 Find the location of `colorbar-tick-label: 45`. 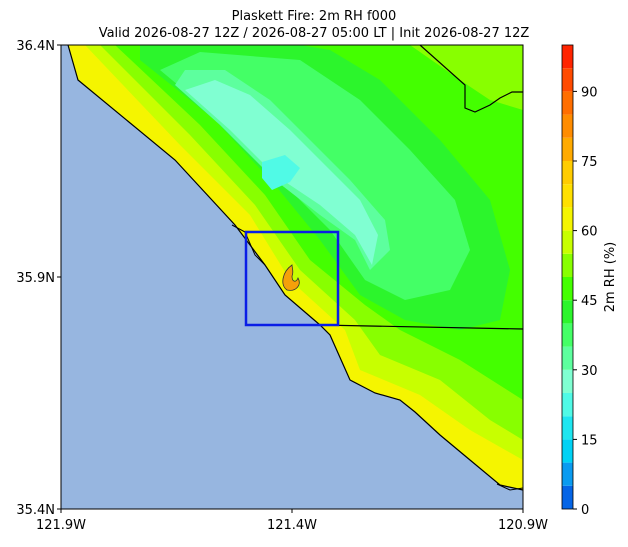

colorbar-tick-label: 45 is located at coordinates (589, 301).